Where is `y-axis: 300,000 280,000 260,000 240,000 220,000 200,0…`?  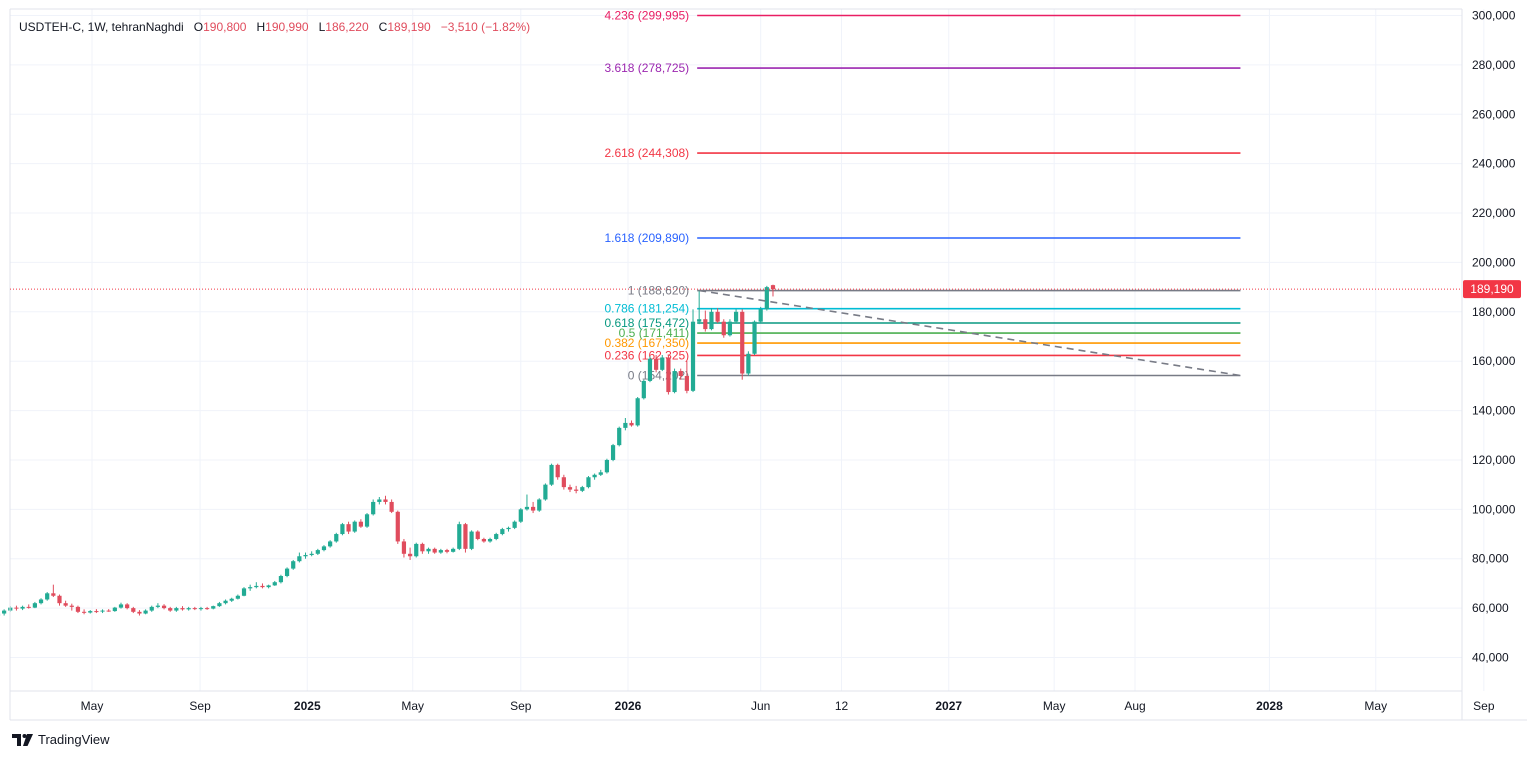 y-axis: 300,000 280,000 260,000 240,000 220,000 200,0… is located at coordinates (1494, 337).